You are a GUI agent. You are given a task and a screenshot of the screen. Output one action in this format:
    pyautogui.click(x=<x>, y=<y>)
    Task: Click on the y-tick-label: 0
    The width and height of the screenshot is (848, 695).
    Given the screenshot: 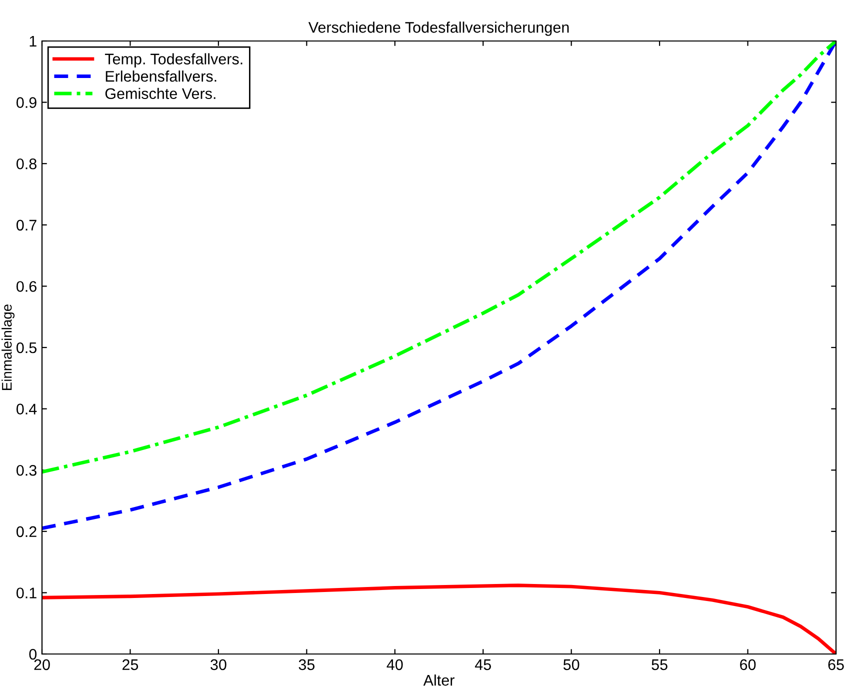 What is the action you would take?
    pyautogui.click(x=33, y=654)
    